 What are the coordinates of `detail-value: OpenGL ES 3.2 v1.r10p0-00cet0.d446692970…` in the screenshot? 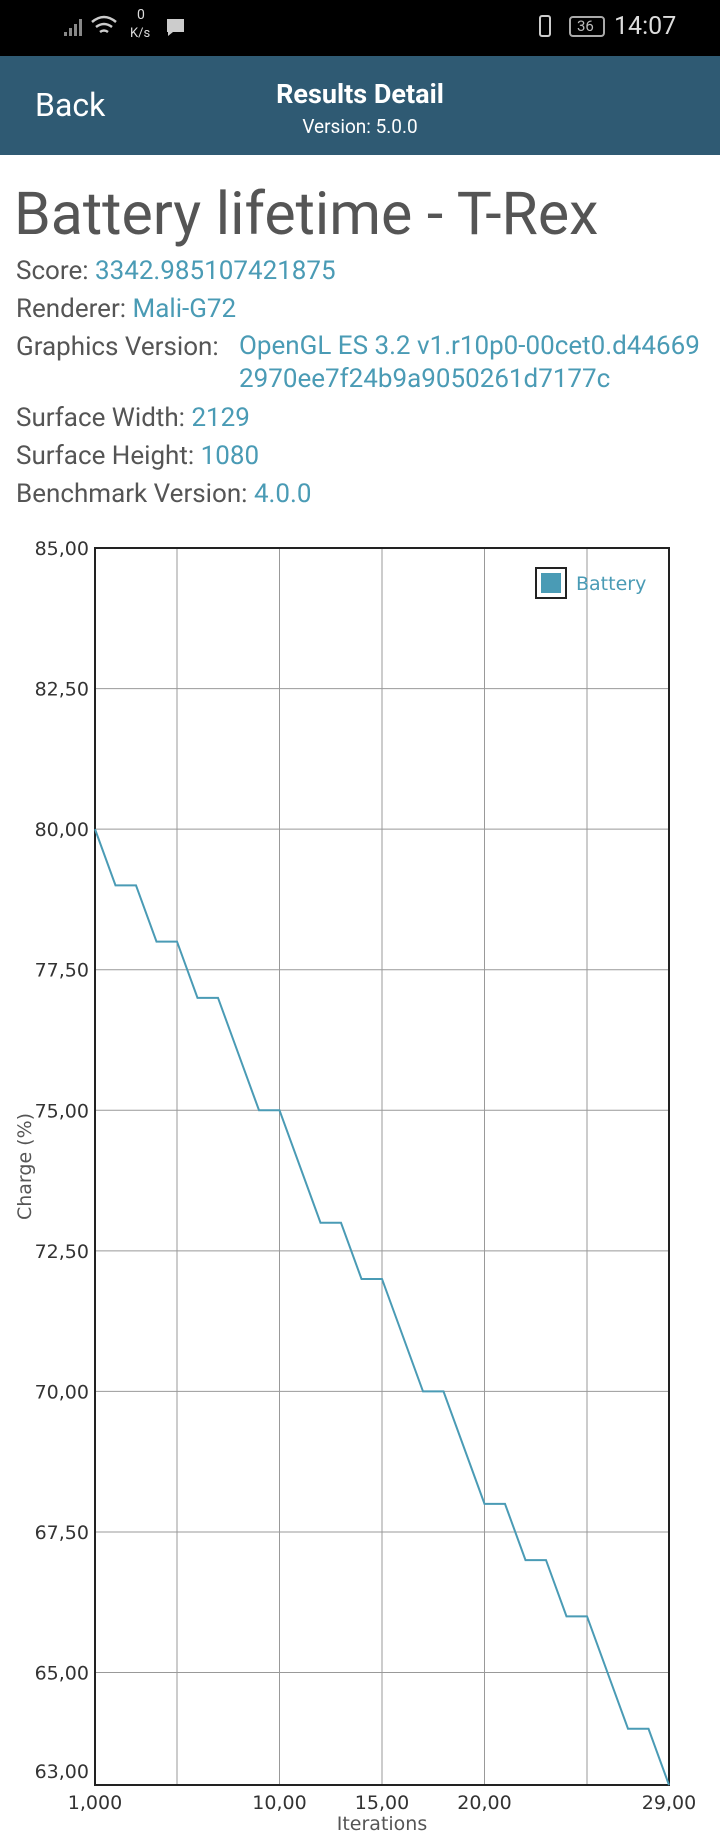 It's located at (469, 362).